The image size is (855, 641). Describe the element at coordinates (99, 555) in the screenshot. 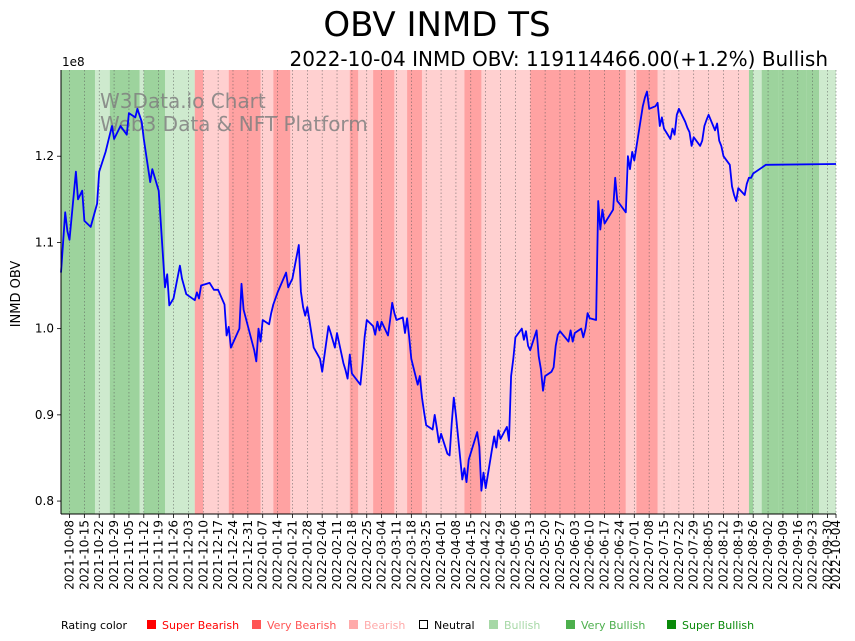

I see `x-tick-label: 2021-10-22` at that location.